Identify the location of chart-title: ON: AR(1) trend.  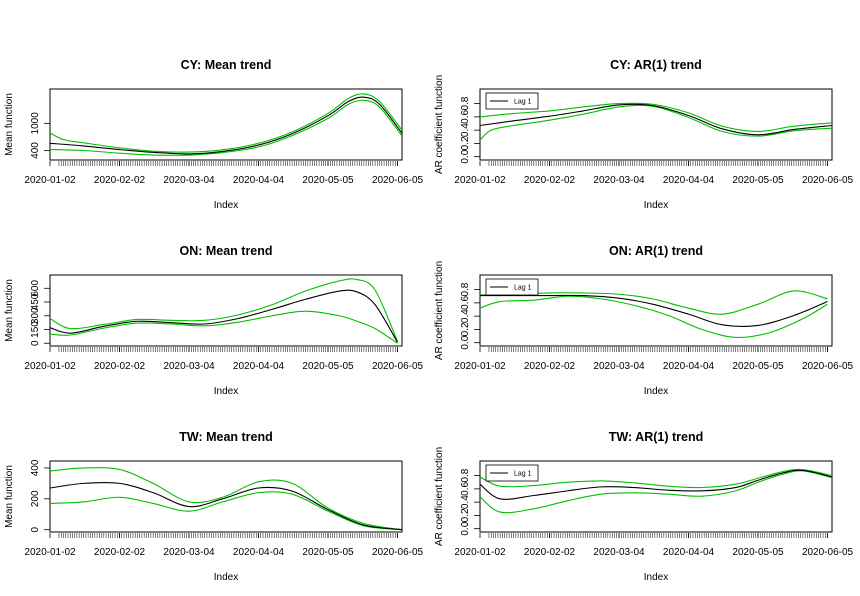
(656, 251).